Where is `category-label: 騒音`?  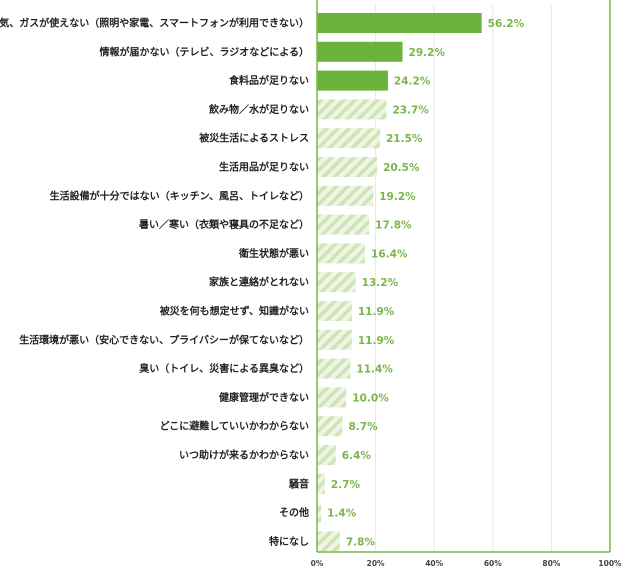 category-label: 騒音 is located at coordinates (298, 483).